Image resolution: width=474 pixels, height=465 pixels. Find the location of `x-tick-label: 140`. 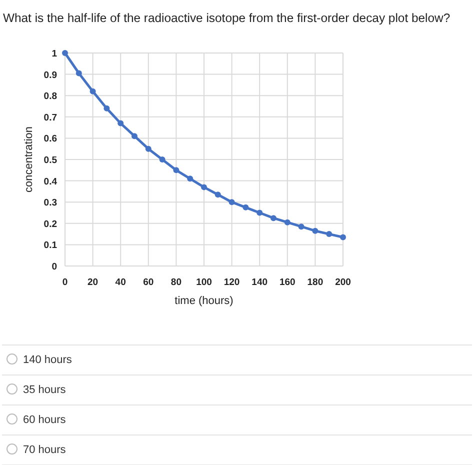

x-tick-label: 140 is located at coordinates (260, 282).